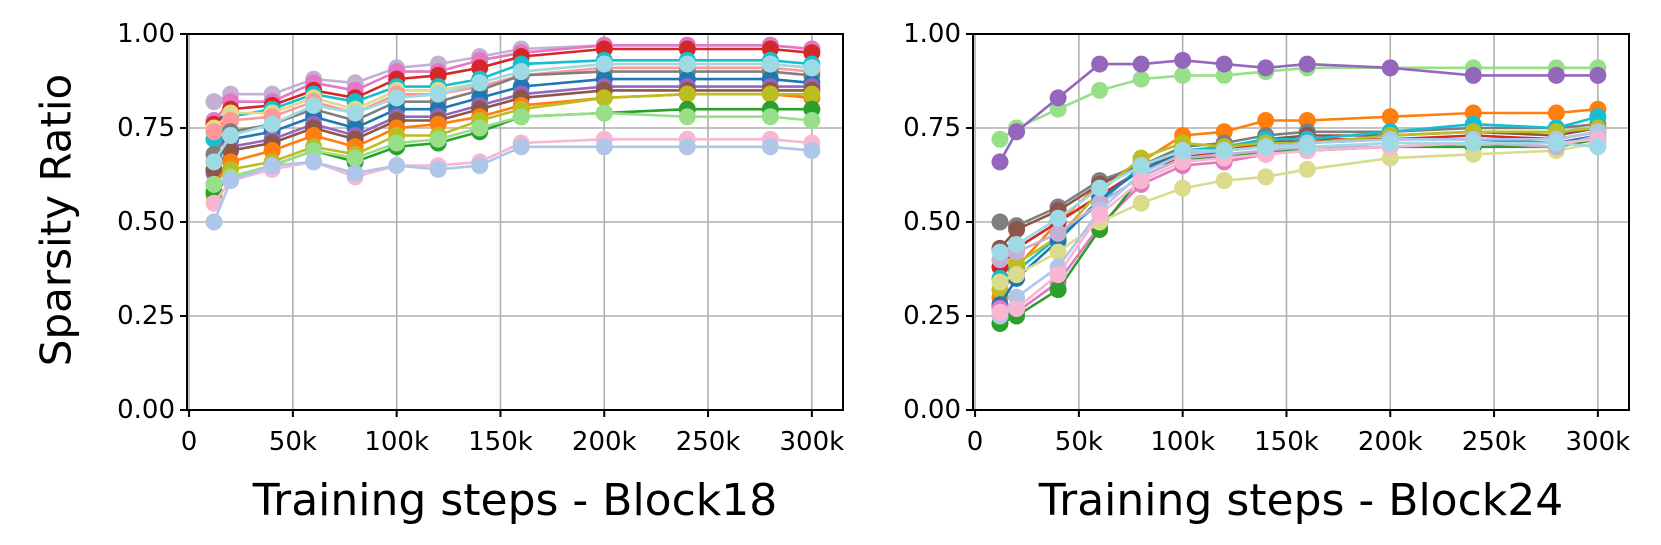  Describe the element at coordinates (932, 222) in the screenshot. I see `y-tick-label: 0.50` at that location.